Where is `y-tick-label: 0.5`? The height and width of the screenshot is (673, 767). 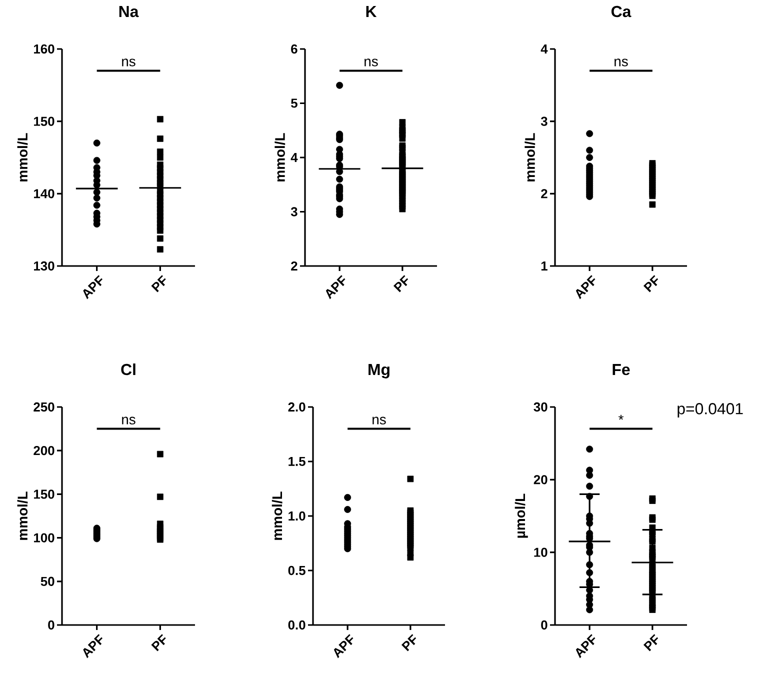
y-tick-label: 0.5 is located at coordinates (297, 571).